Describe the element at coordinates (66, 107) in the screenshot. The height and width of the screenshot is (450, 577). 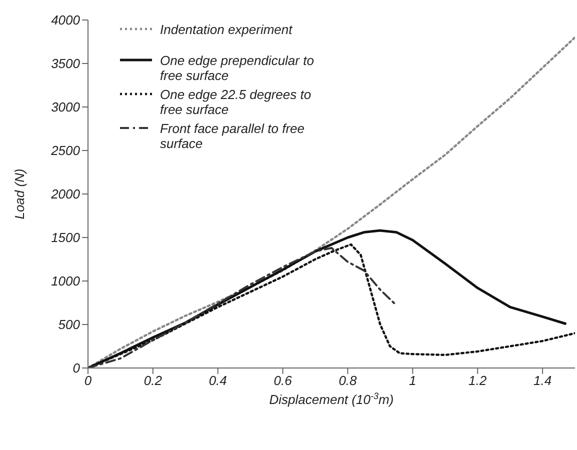
I see `y-tick-label: 3000` at that location.